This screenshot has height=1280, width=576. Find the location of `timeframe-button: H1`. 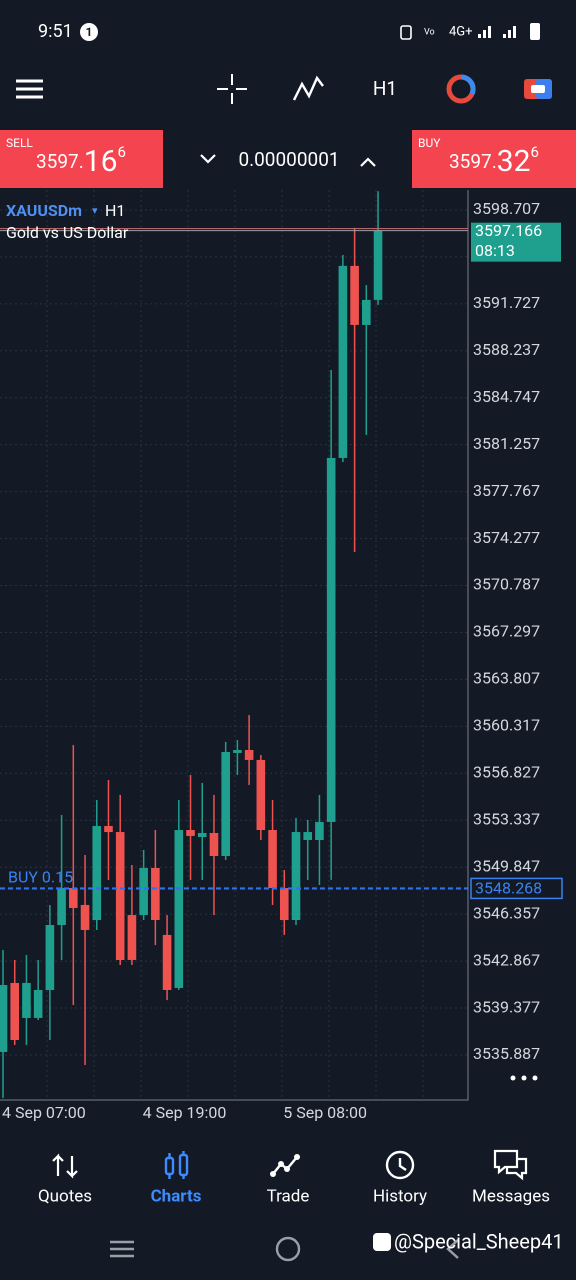

timeframe-button: H1 is located at coordinates (385, 88).